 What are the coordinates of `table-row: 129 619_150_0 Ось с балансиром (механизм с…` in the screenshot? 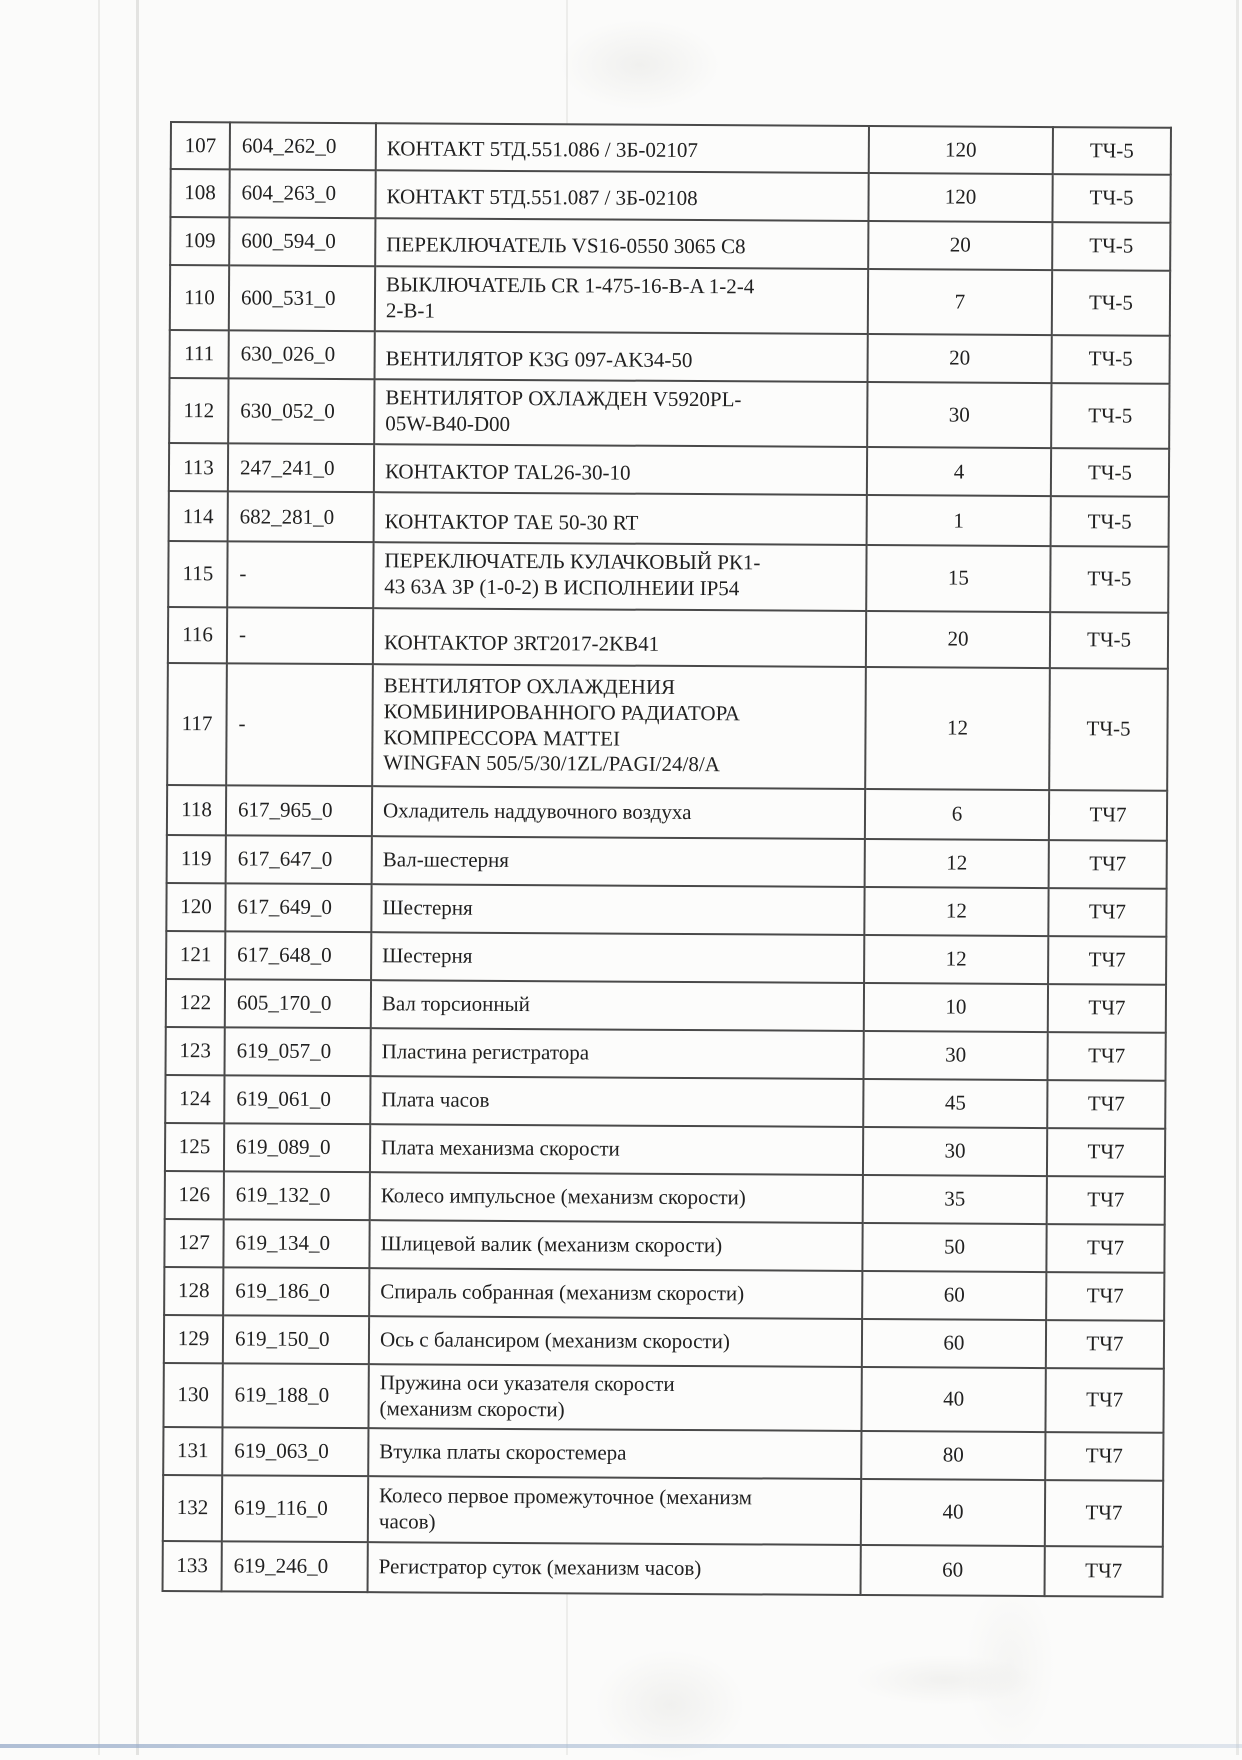 It's located at (664, 1341).